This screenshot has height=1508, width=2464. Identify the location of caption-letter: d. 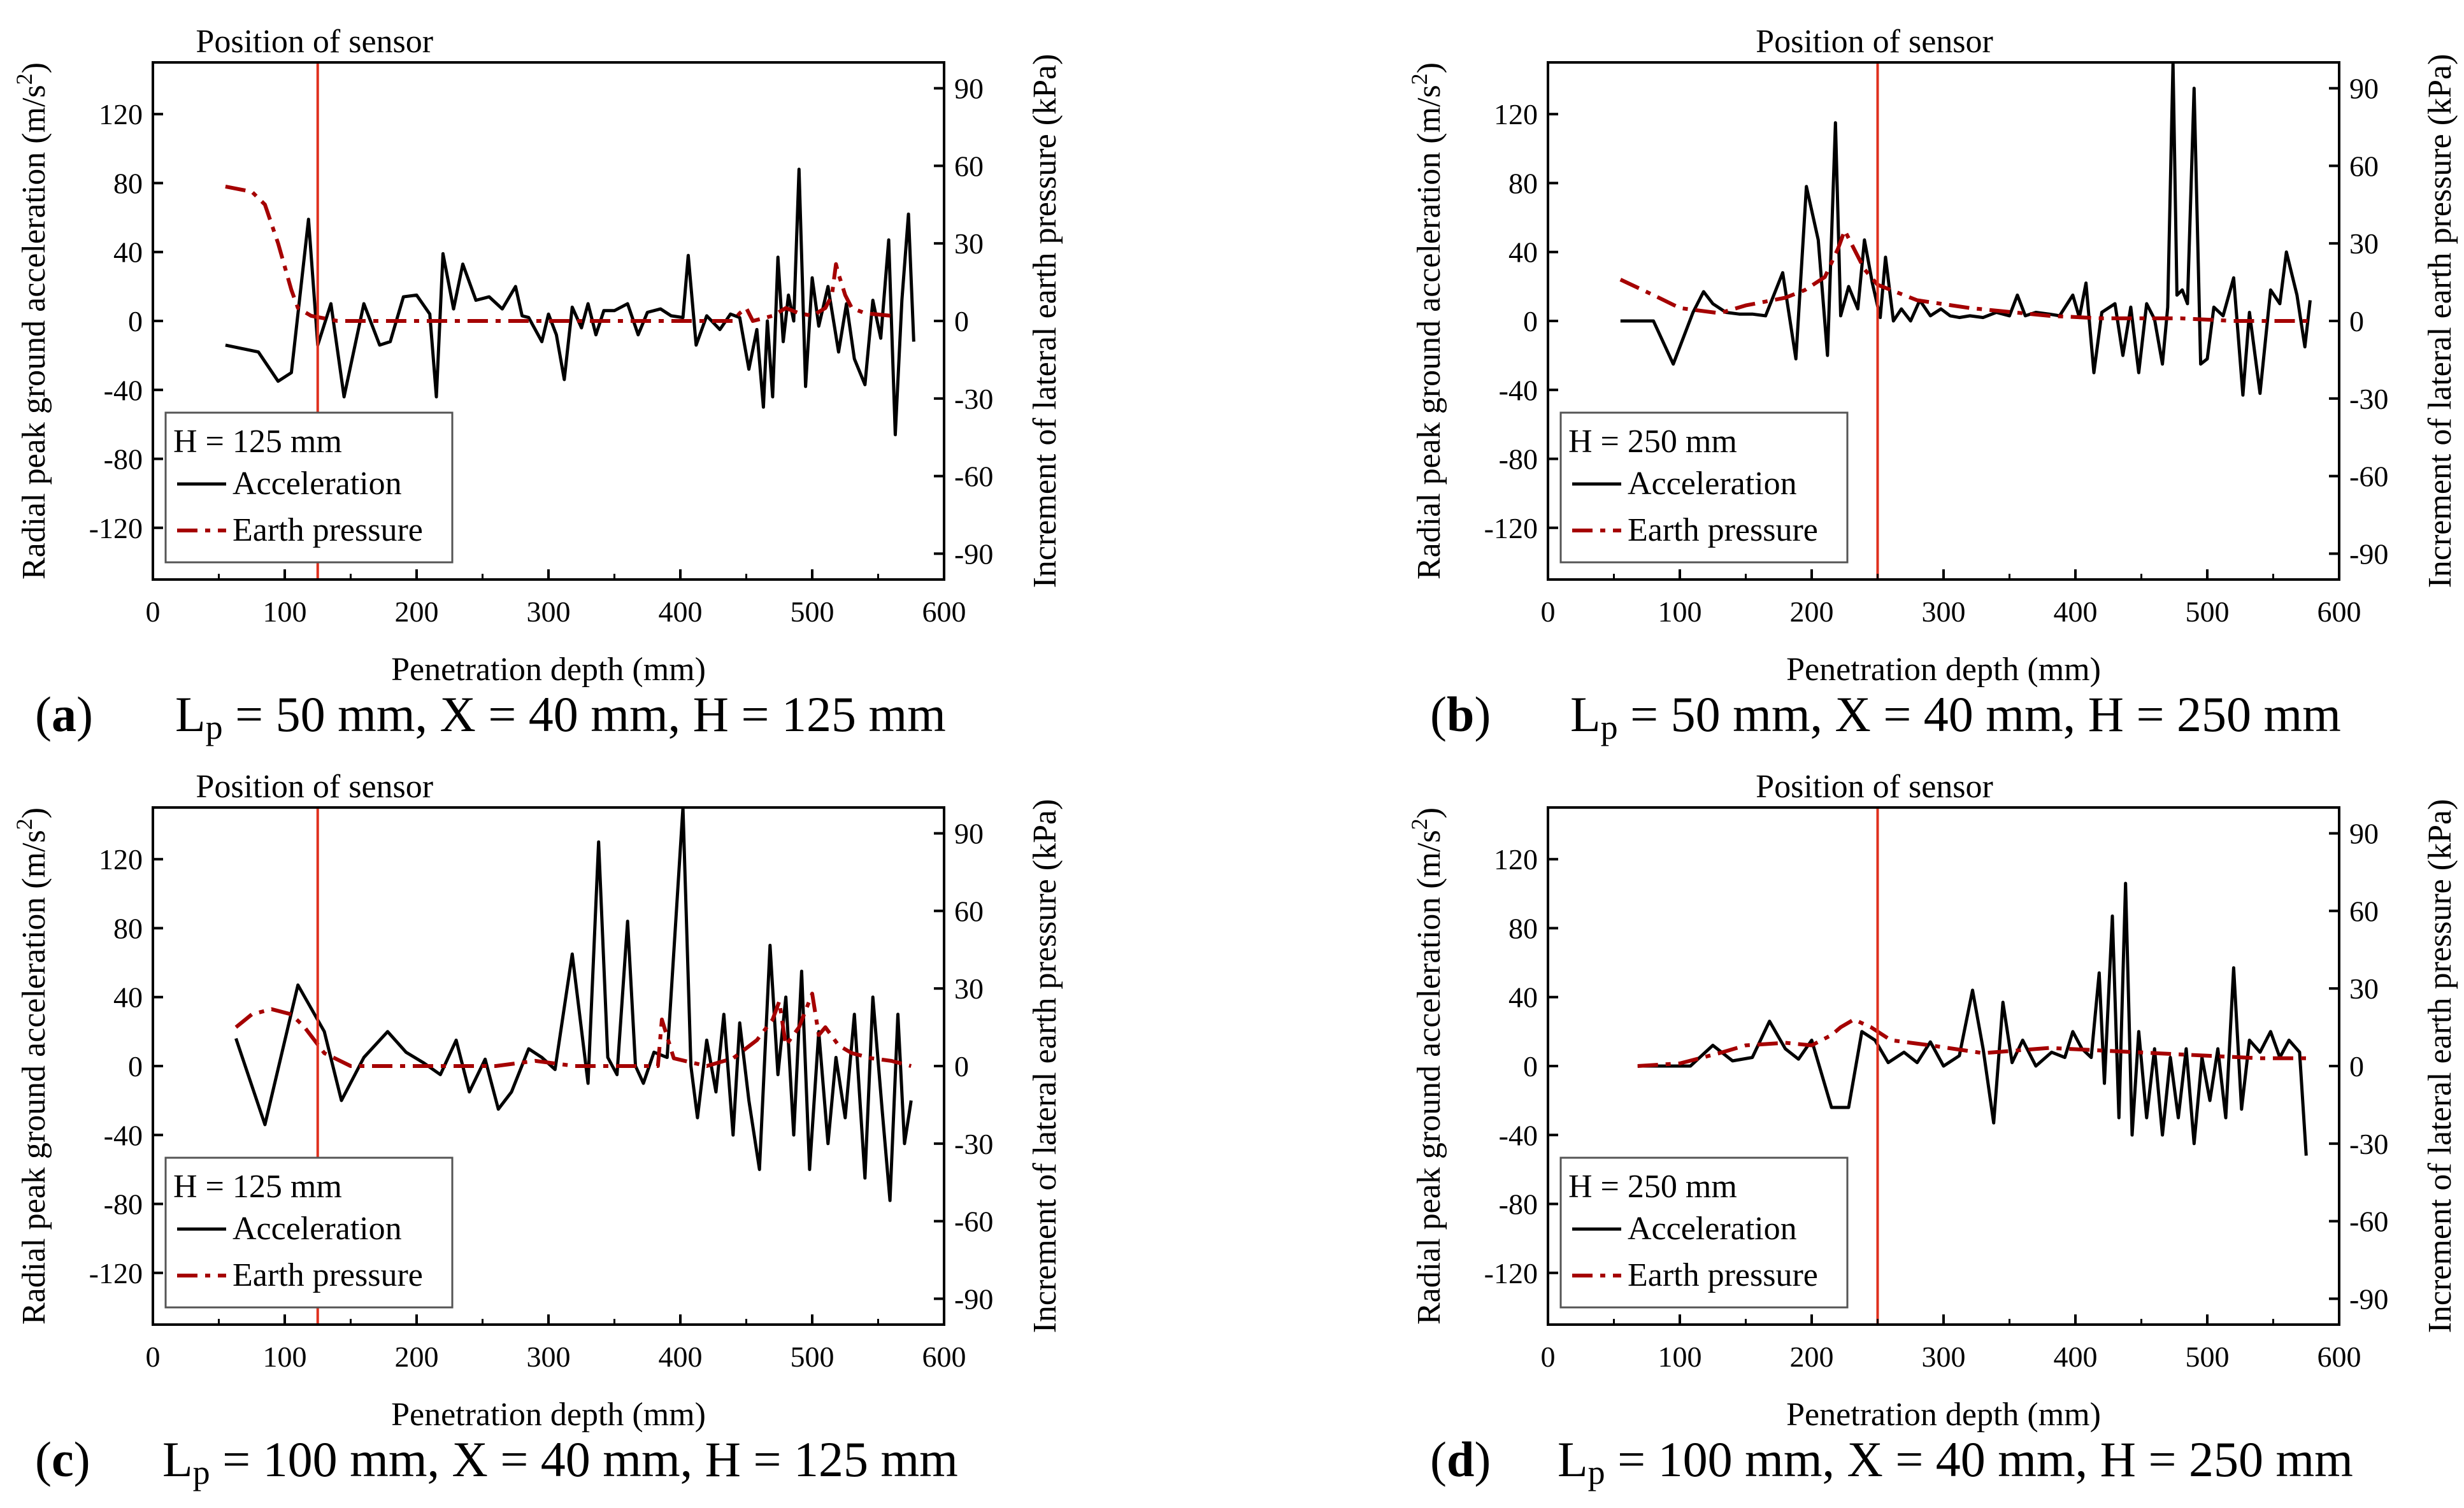
(1460, 1459).